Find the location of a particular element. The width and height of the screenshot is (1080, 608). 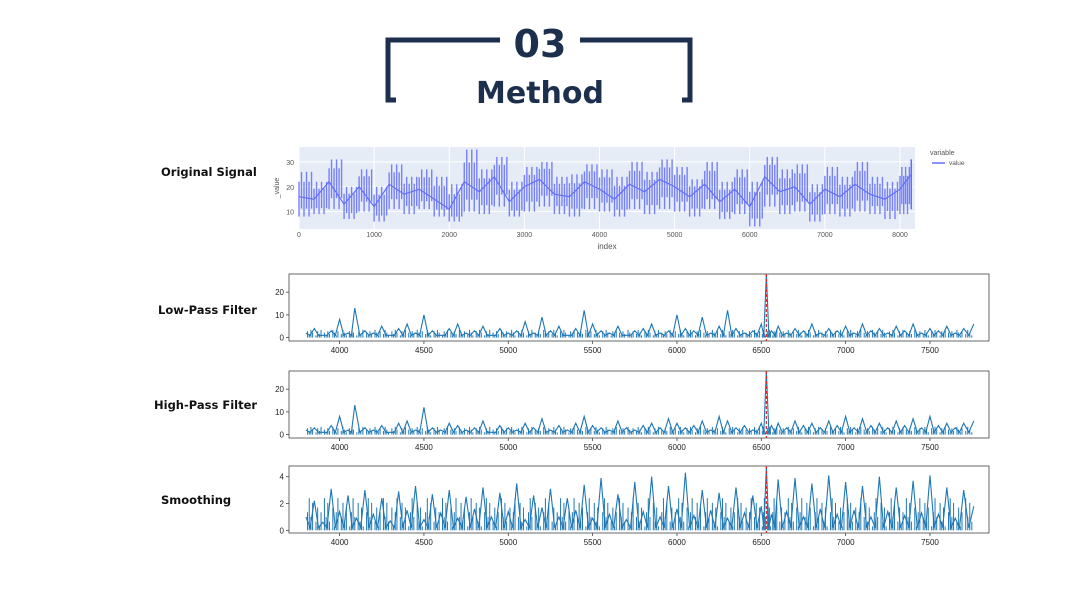

label-original-signal: Original Signal is located at coordinates (209, 172).